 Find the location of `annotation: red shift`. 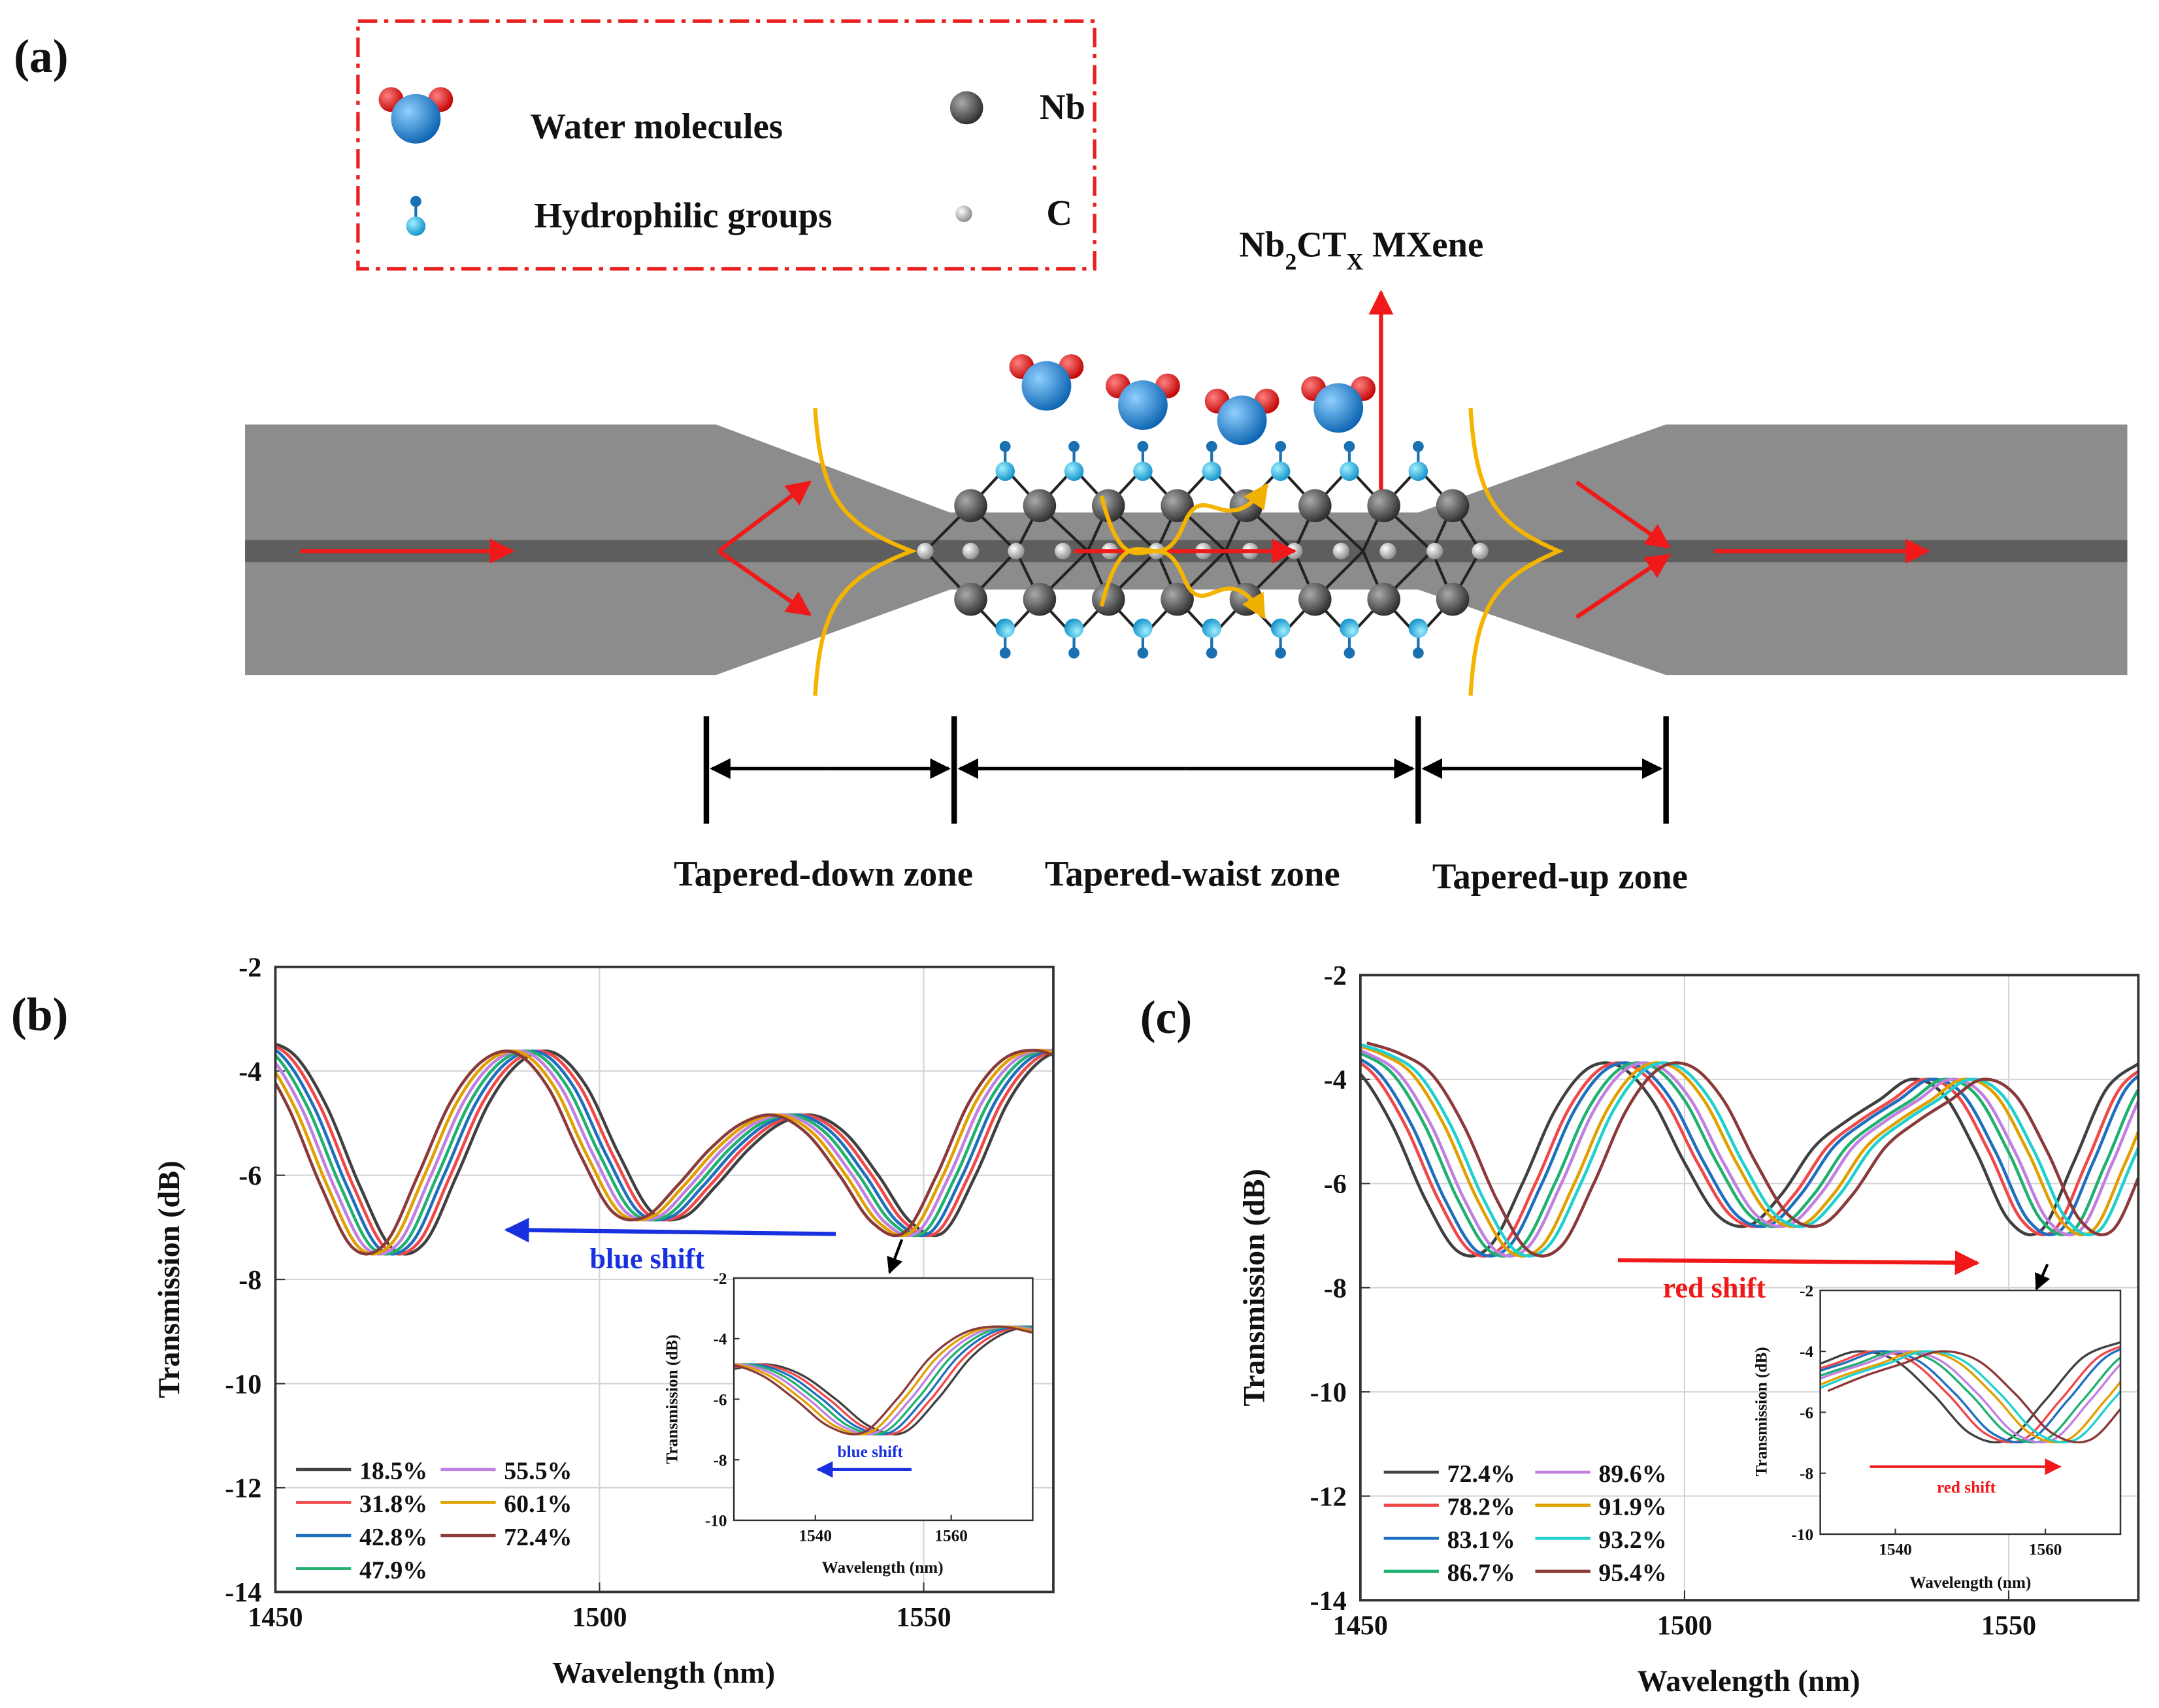

annotation: red shift is located at coordinates (1967, 1488).